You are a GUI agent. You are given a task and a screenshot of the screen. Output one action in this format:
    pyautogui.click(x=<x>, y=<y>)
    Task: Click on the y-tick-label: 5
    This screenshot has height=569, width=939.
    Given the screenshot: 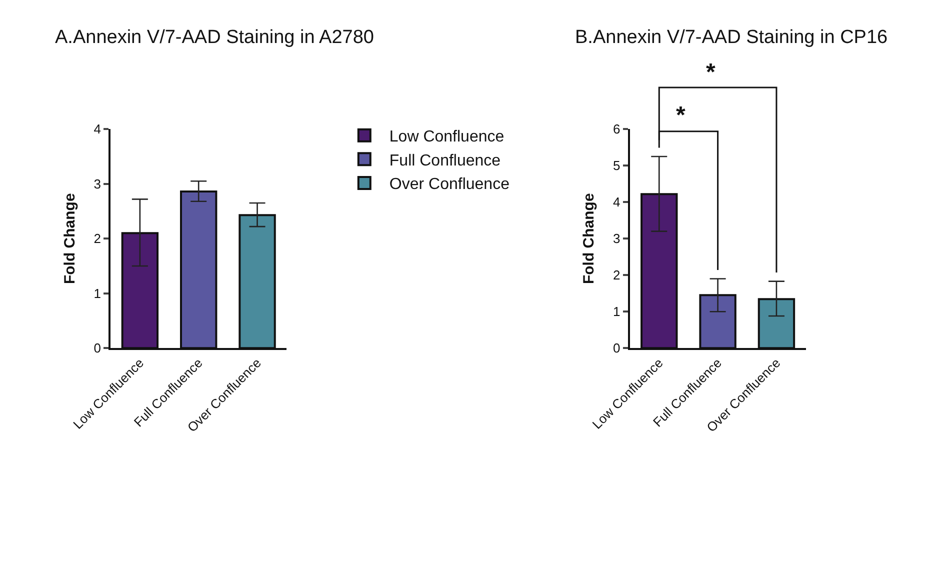 What is the action you would take?
    pyautogui.click(x=616, y=166)
    